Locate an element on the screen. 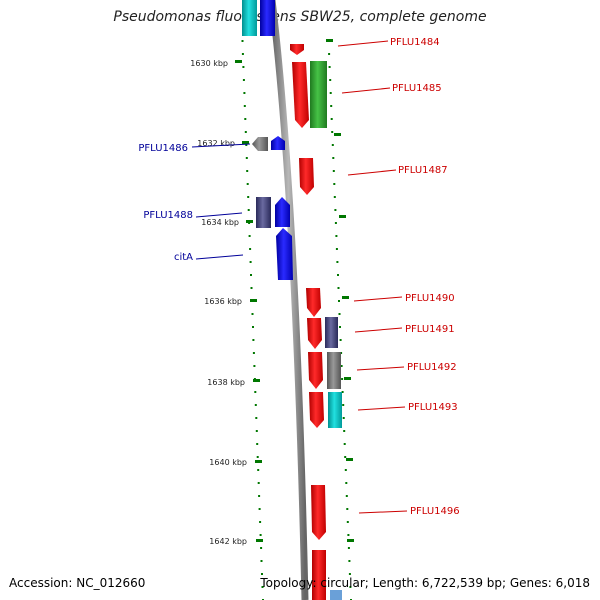 Image resolution: width=600 pixels, height=600 pixels. gene-pflu1493-cyan is located at coordinates (335, 410).